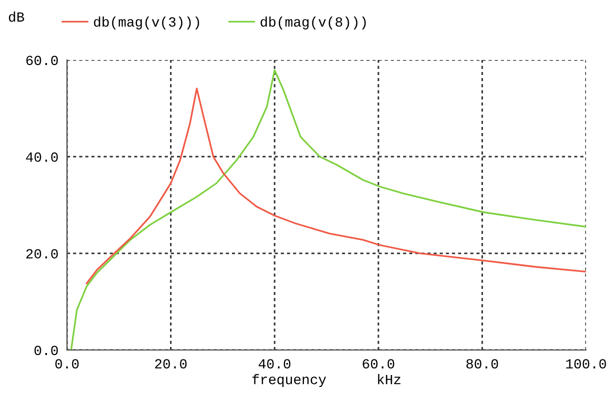  I want to click on x-tick-label: 0.0, so click(67, 364).